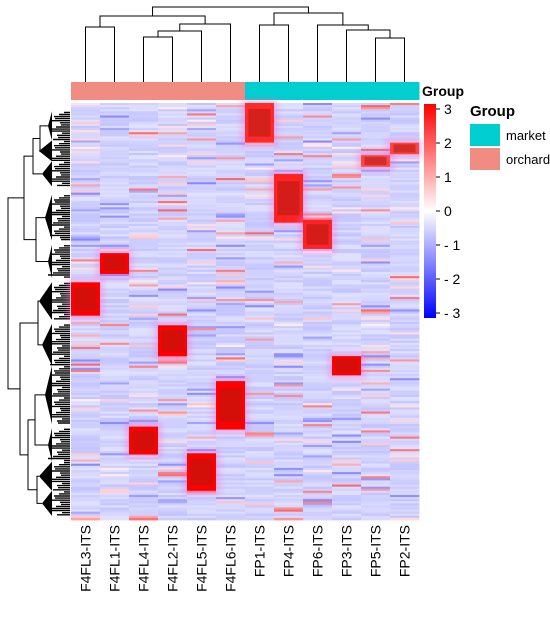  What do you see at coordinates (510, 136) in the screenshot?
I see `group-legend: Group market orchard` at bounding box center [510, 136].